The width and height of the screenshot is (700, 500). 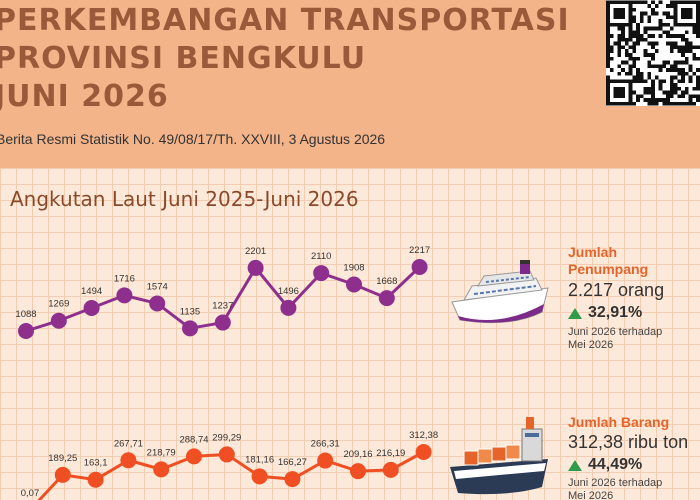 What do you see at coordinates (591, 495) in the screenshot?
I see `goods-note-line2: Mei 2026` at bounding box center [591, 495].